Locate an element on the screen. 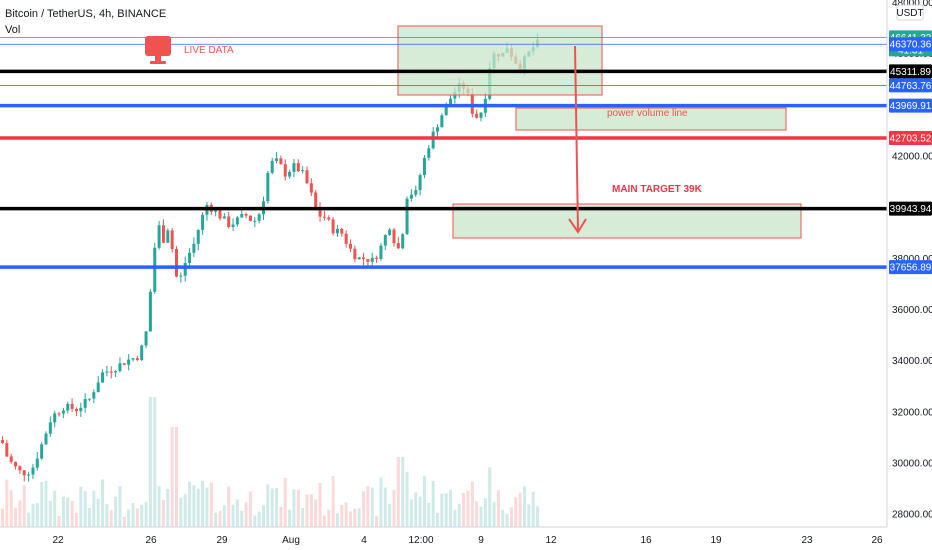 Image resolution: width=932 pixels, height=550 pixels. price-tag-label: 42703.52 is located at coordinates (911, 139).